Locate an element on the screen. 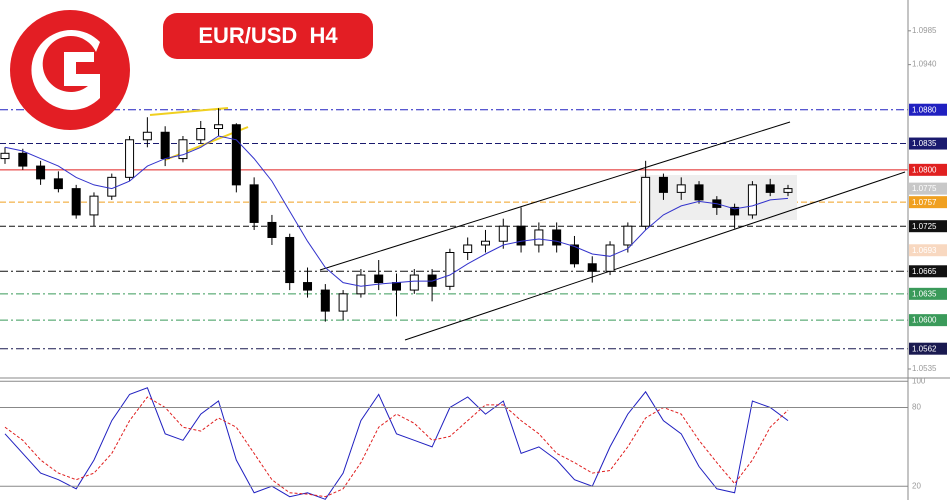  chart-title: EUR/USD H4 is located at coordinates (268, 35).